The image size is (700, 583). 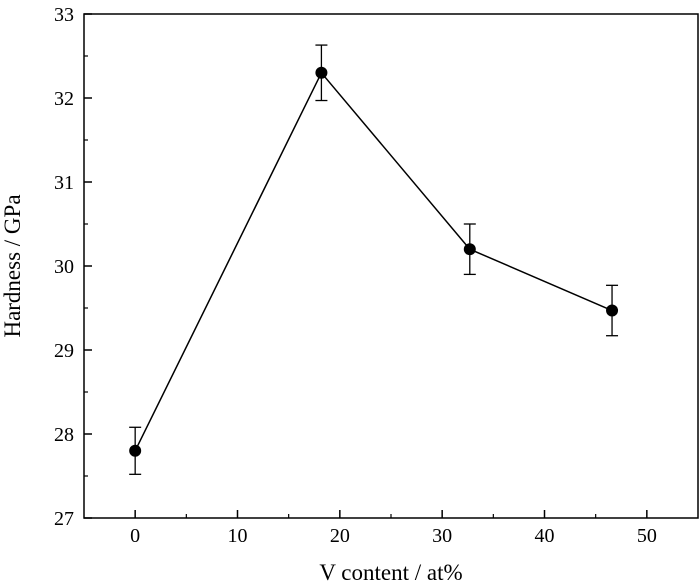 I want to click on x-axis-title: V content / at%, so click(x=390, y=571).